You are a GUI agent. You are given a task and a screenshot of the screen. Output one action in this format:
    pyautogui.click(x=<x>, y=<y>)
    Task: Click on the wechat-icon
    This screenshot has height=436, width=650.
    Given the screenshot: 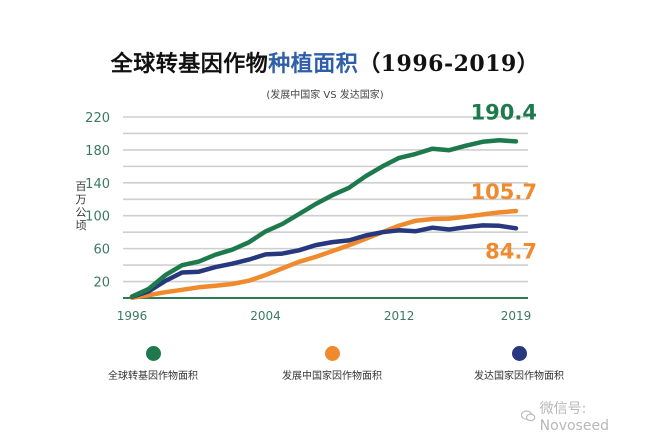 What is the action you would take?
    pyautogui.click(x=528, y=416)
    